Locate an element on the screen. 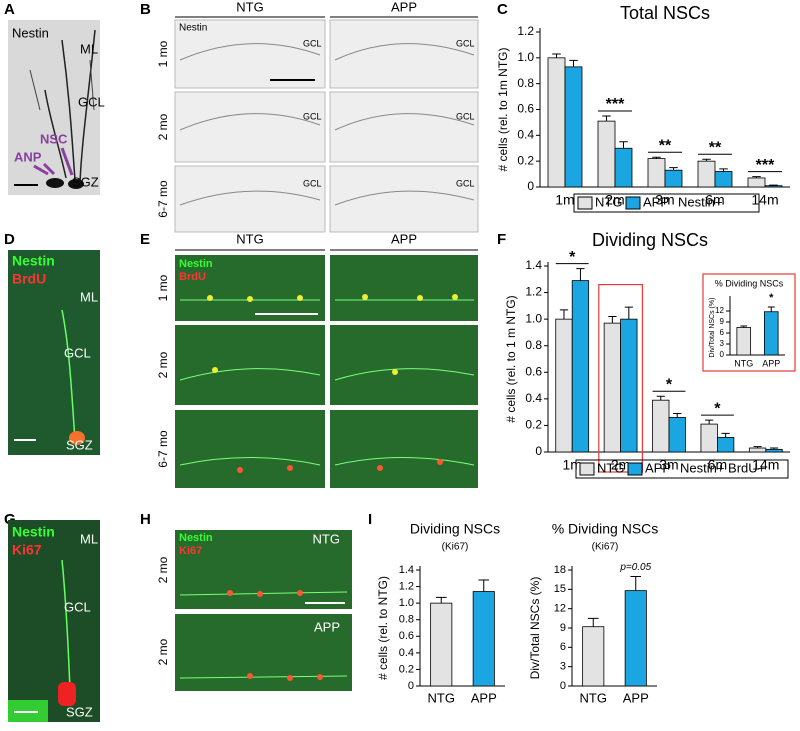 The width and height of the screenshot is (800, 731). panel-letter: C is located at coordinates (502, 9).